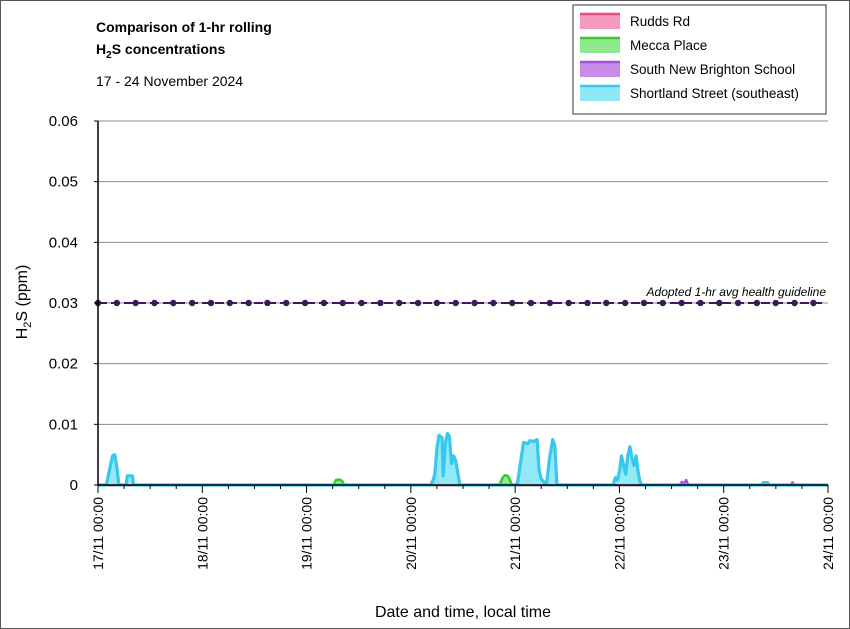  Describe the element at coordinates (712, 69) in the screenshot. I see `legend-label: South New Brighton School` at that location.